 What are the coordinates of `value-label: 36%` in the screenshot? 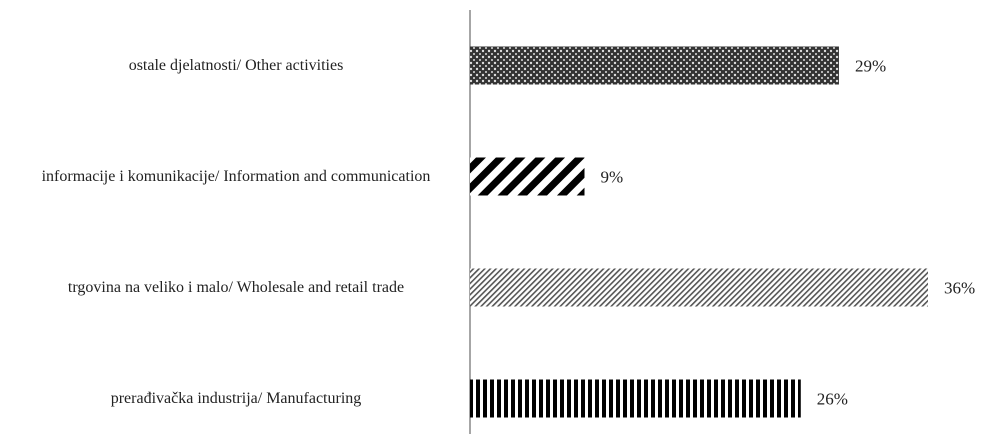 It's located at (959, 287).